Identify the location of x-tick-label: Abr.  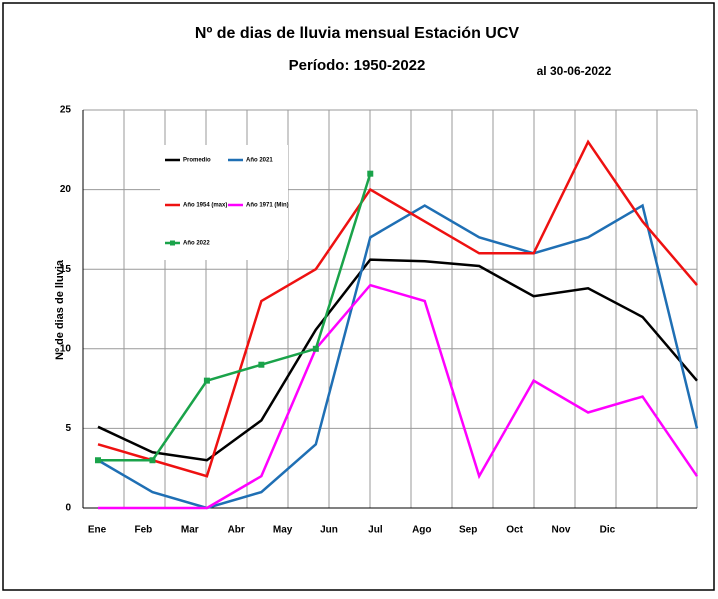
(236, 530).